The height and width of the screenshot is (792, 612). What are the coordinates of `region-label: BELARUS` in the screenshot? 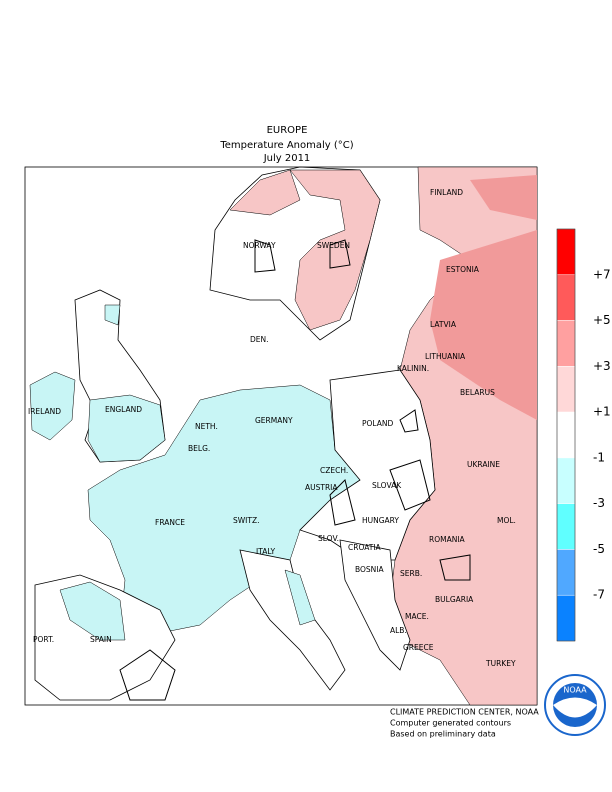 It's located at (477, 392).